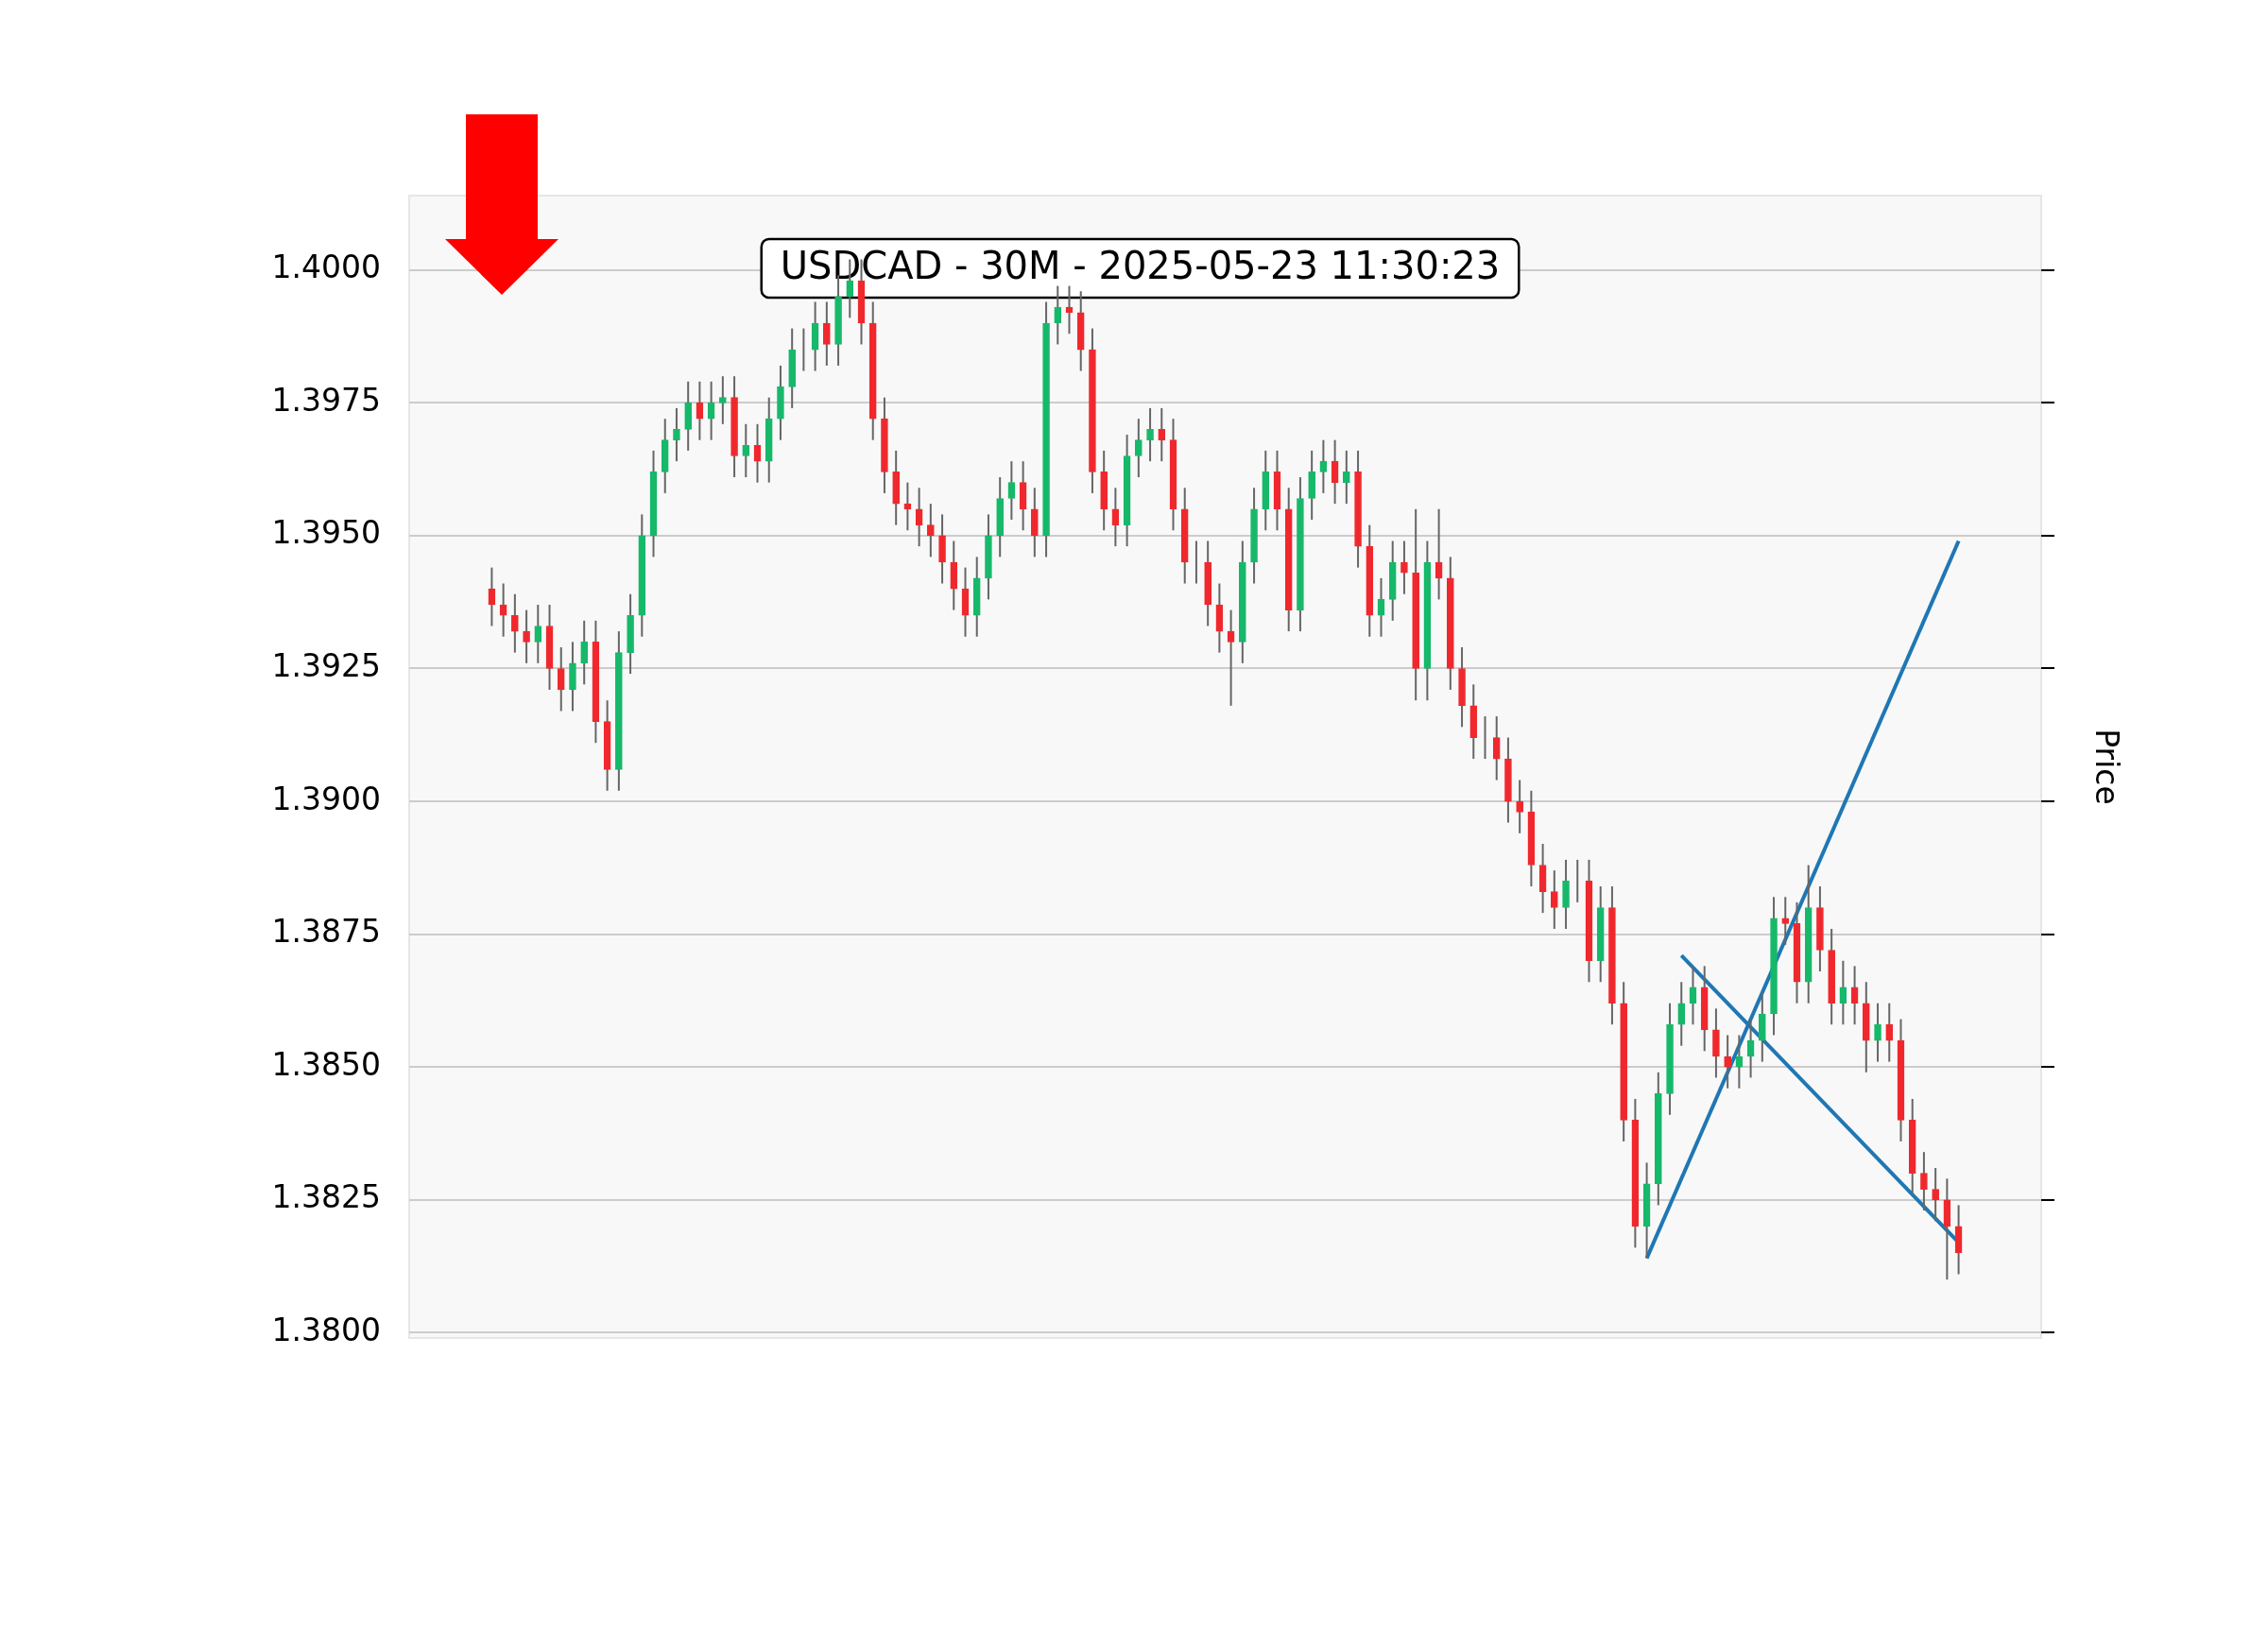 The height and width of the screenshot is (1630, 2268). Describe the element at coordinates (326, 1330) in the screenshot. I see `y-tick-label: 1.3800` at that location.